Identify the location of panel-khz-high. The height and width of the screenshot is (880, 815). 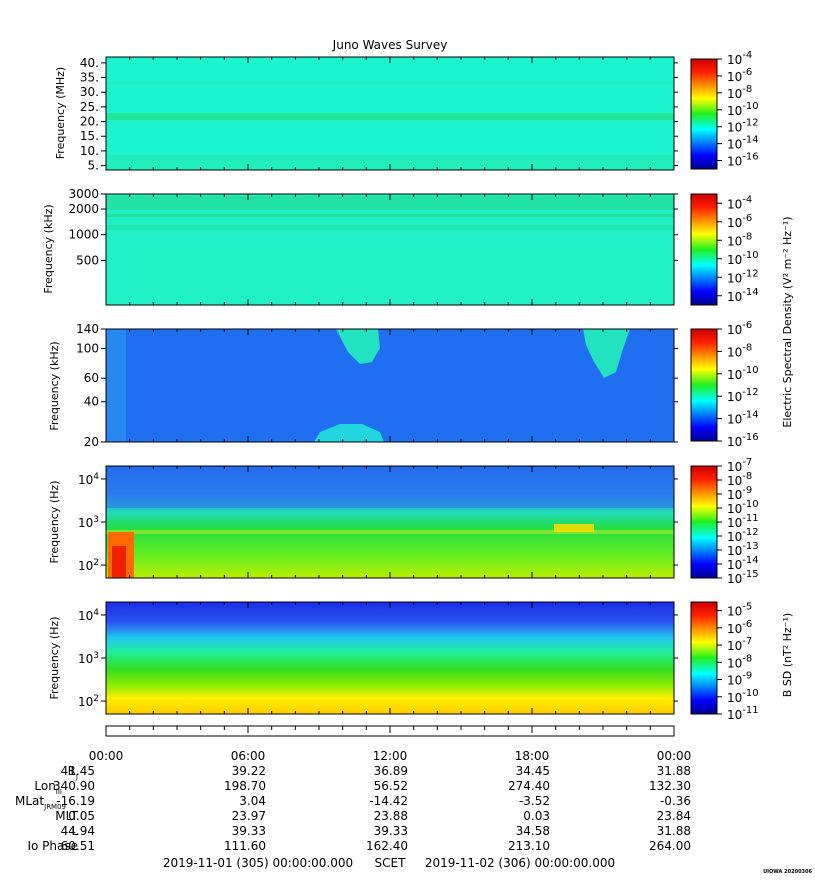
(390, 249).